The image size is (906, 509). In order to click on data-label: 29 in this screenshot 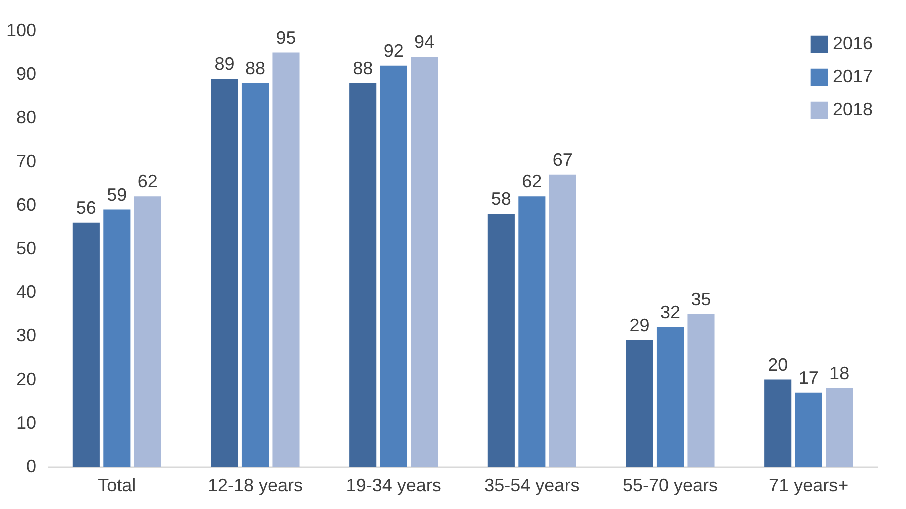, I will do `click(640, 326)`.